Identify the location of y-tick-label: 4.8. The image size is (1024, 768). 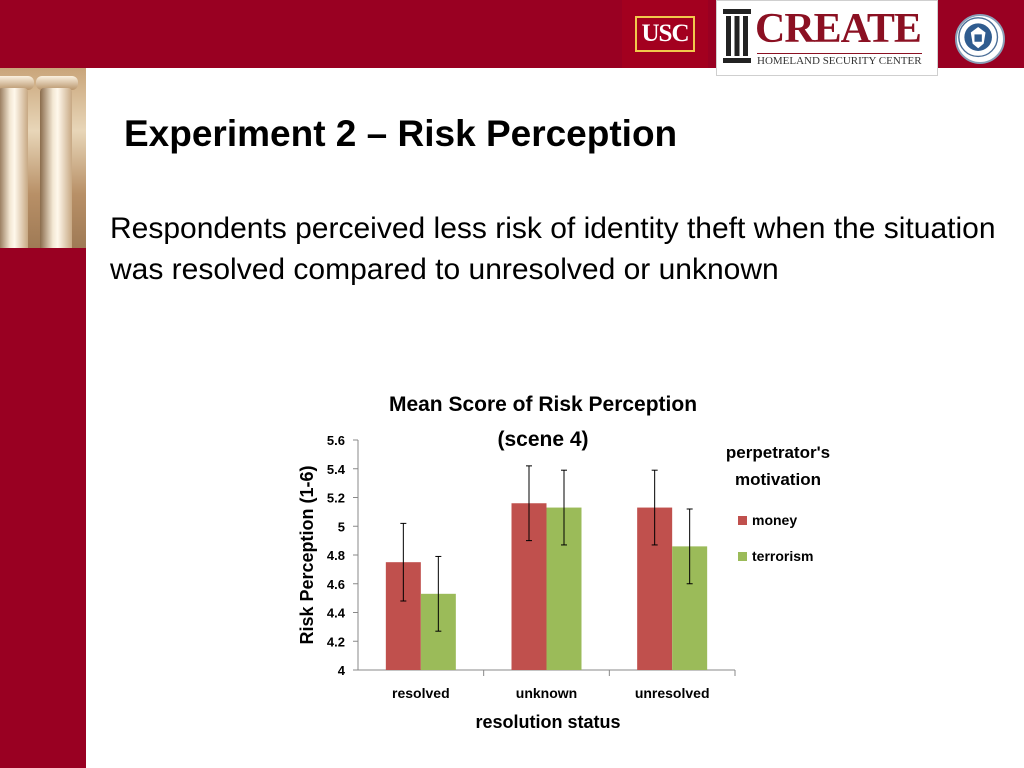
(336, 555).